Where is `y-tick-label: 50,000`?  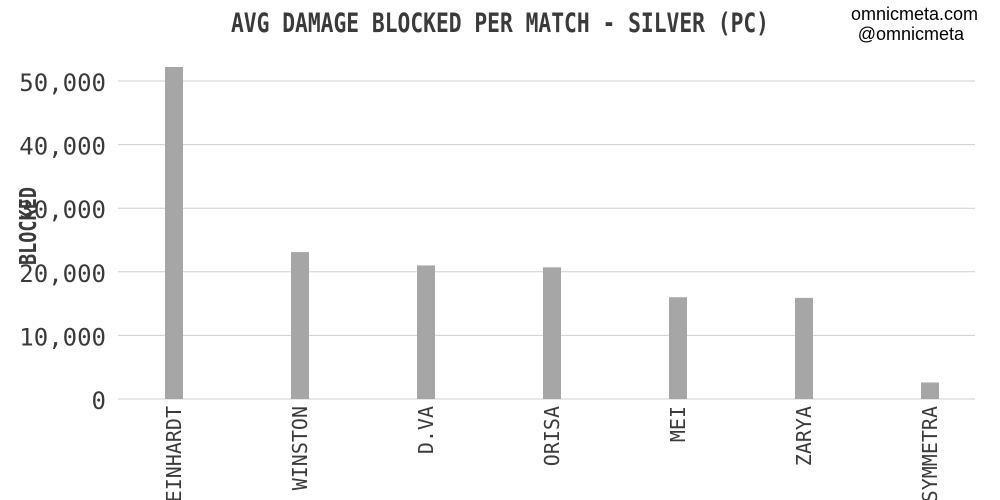
y-tick-label: 50,000 is located at coordinates (62, 83).